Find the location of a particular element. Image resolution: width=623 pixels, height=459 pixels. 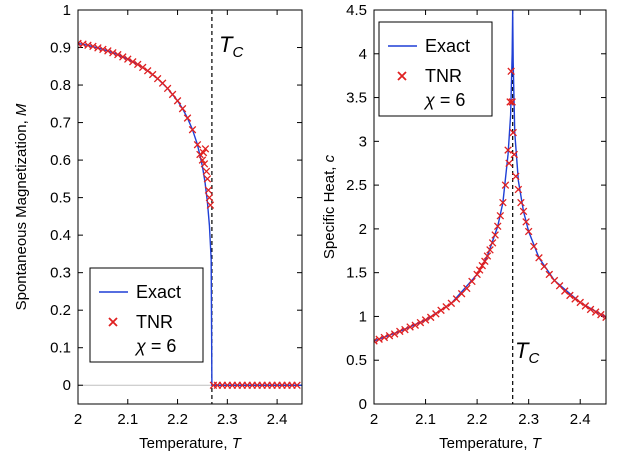

chart-1-y-tick-label: 1 is located at coordinates (67, 10).